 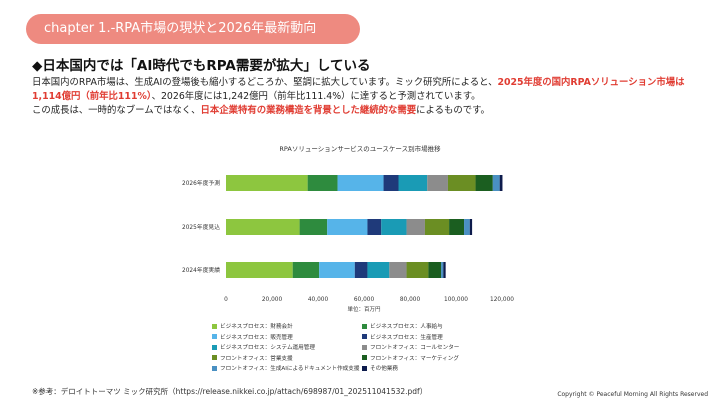 I want to click on legend-label: フロントオフィス：生成AIによるドキュメント作成支援, so click(x=290, y=369).